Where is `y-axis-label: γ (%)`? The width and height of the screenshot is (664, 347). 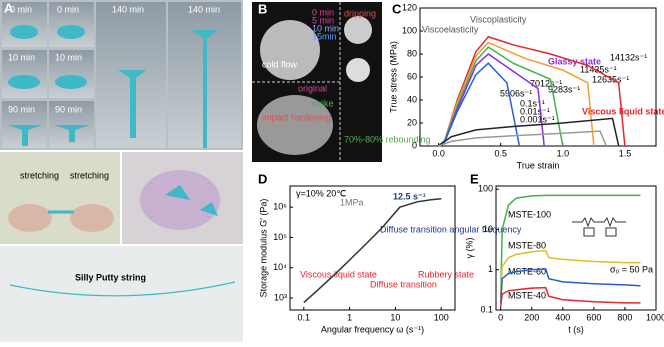 y-axis-label: γ (%) is located at coordinates (469, 248).